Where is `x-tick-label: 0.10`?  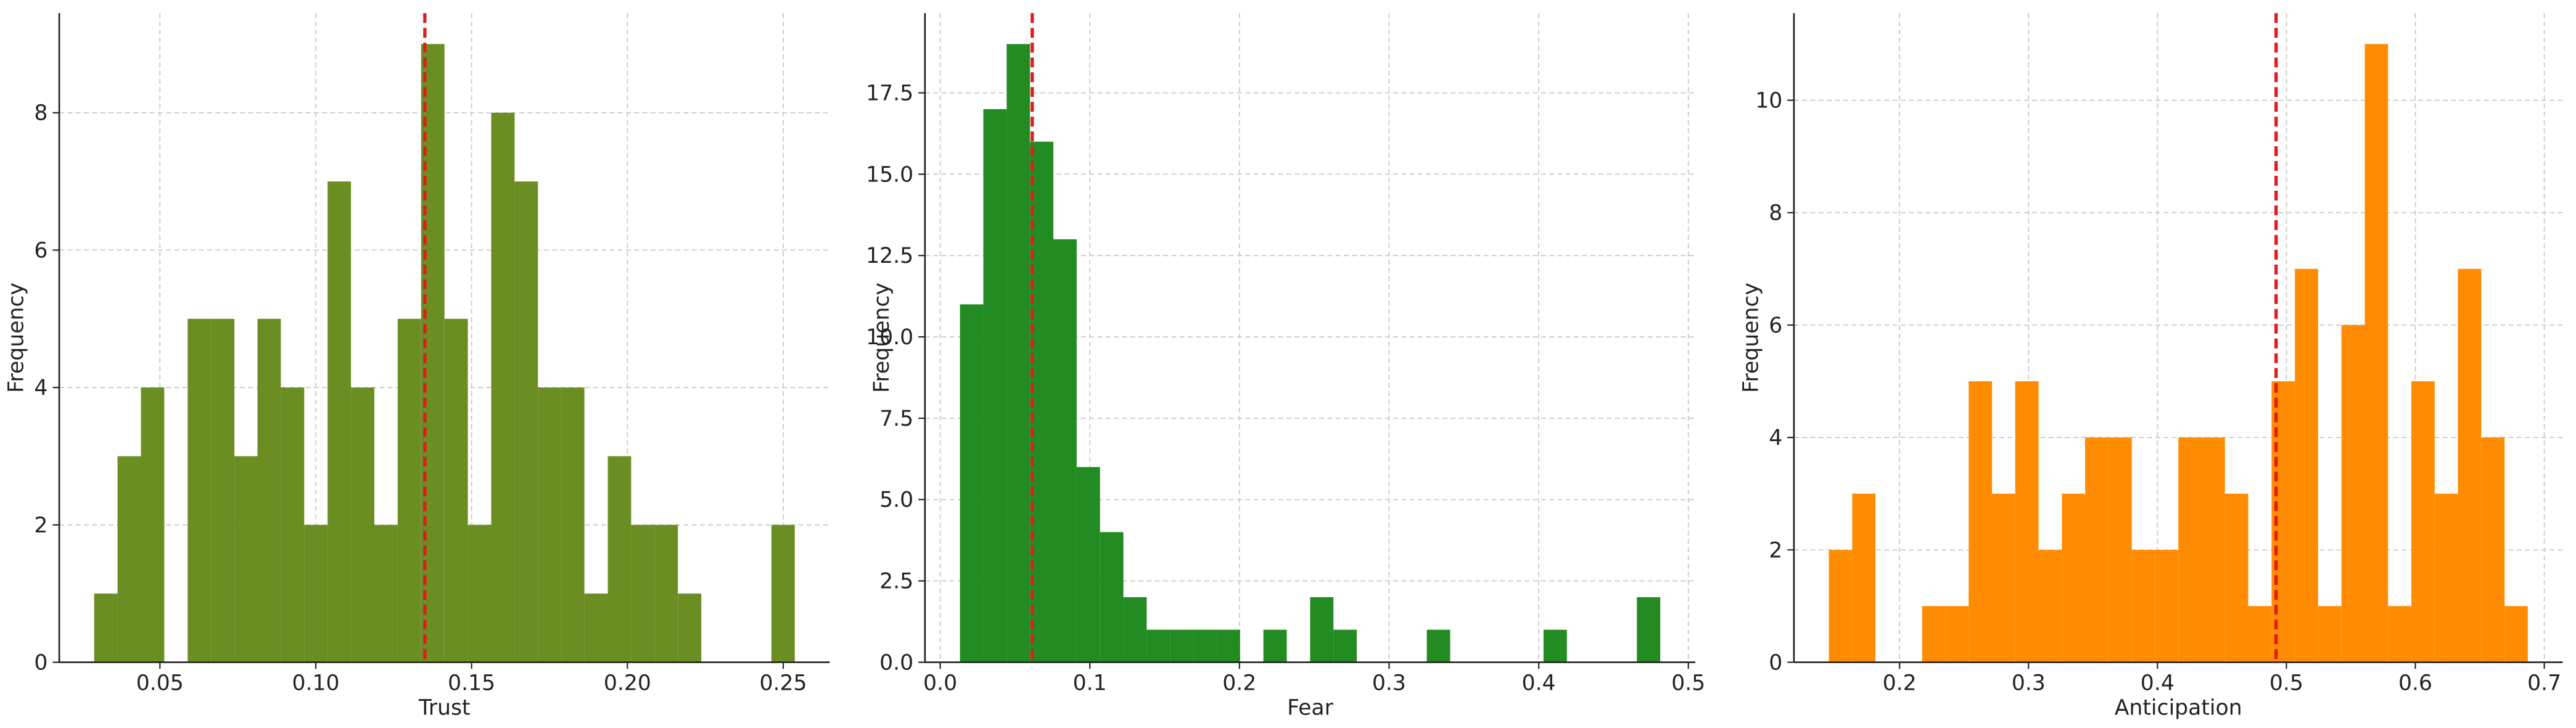
x-tick-label: 0.10 is located at coordinates (315, 684).